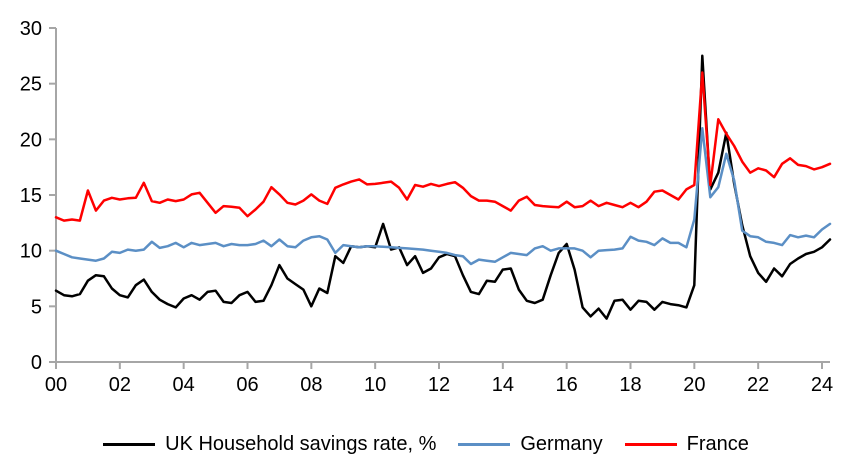  Describe the element at coordinates (301, 443) in the screenshot. I see `legend-label-uk-household-savings-rate: UK Household savings rate, %` at that location.